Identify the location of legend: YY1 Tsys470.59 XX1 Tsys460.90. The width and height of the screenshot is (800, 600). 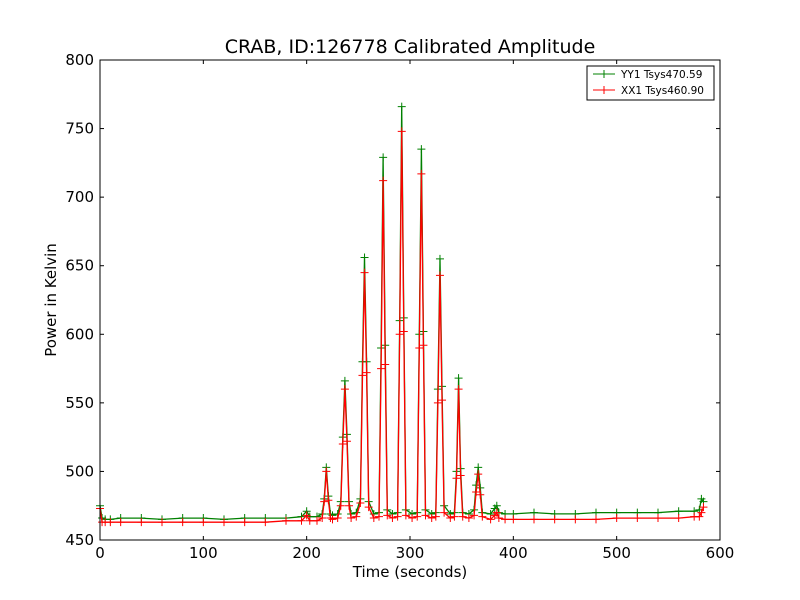
(650, 83).